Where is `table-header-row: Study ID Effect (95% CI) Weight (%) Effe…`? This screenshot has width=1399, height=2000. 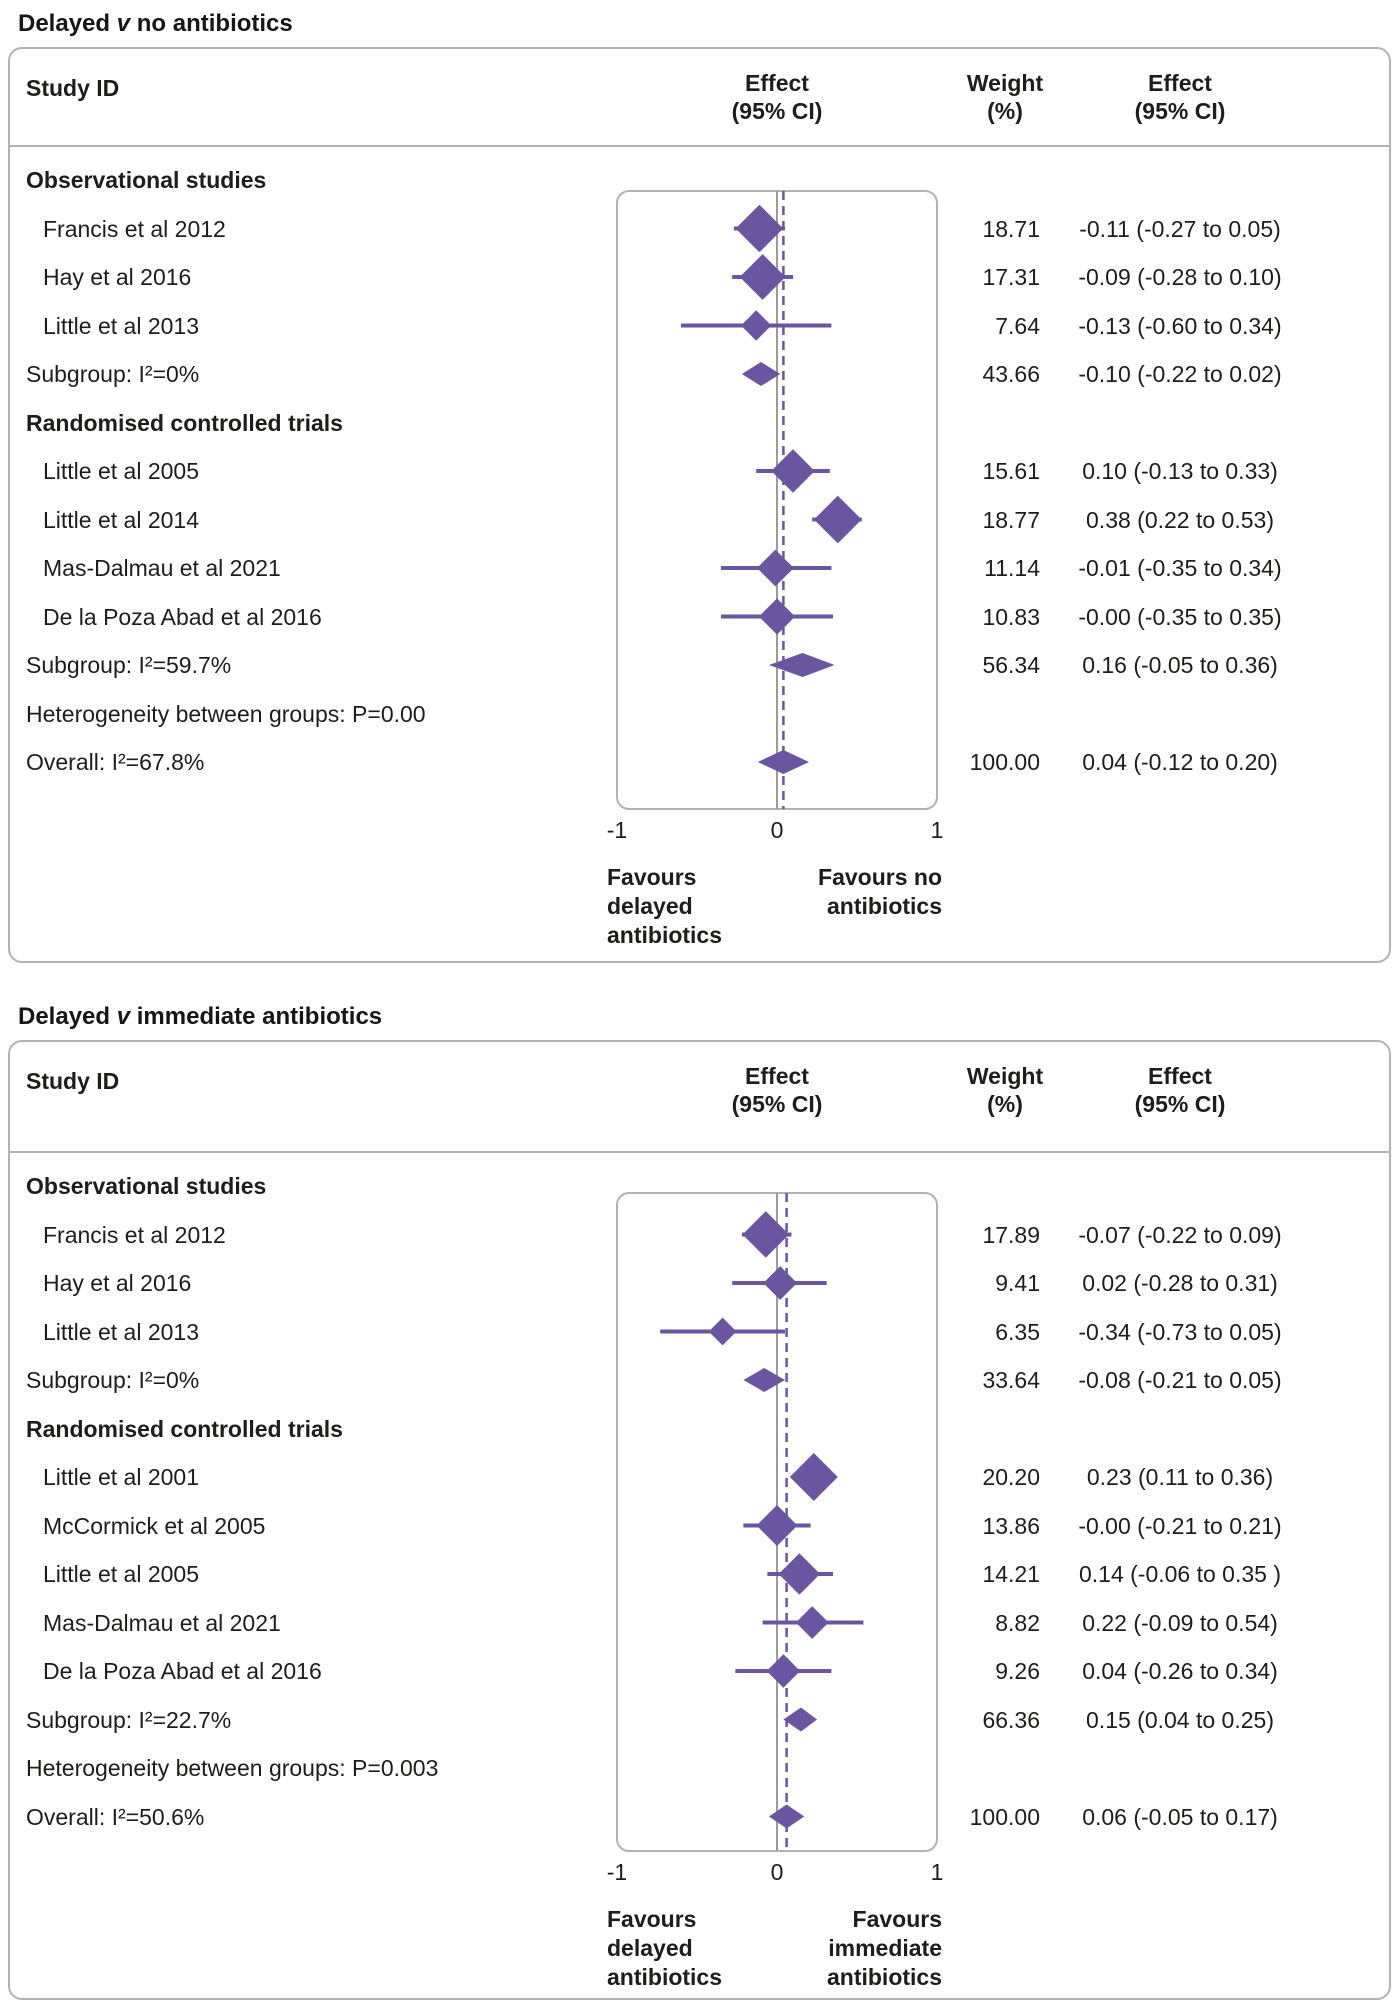 table-header-row: Study ID Effect (95% CI) Weight (%) Effe… is located at coordinates (699, 98).